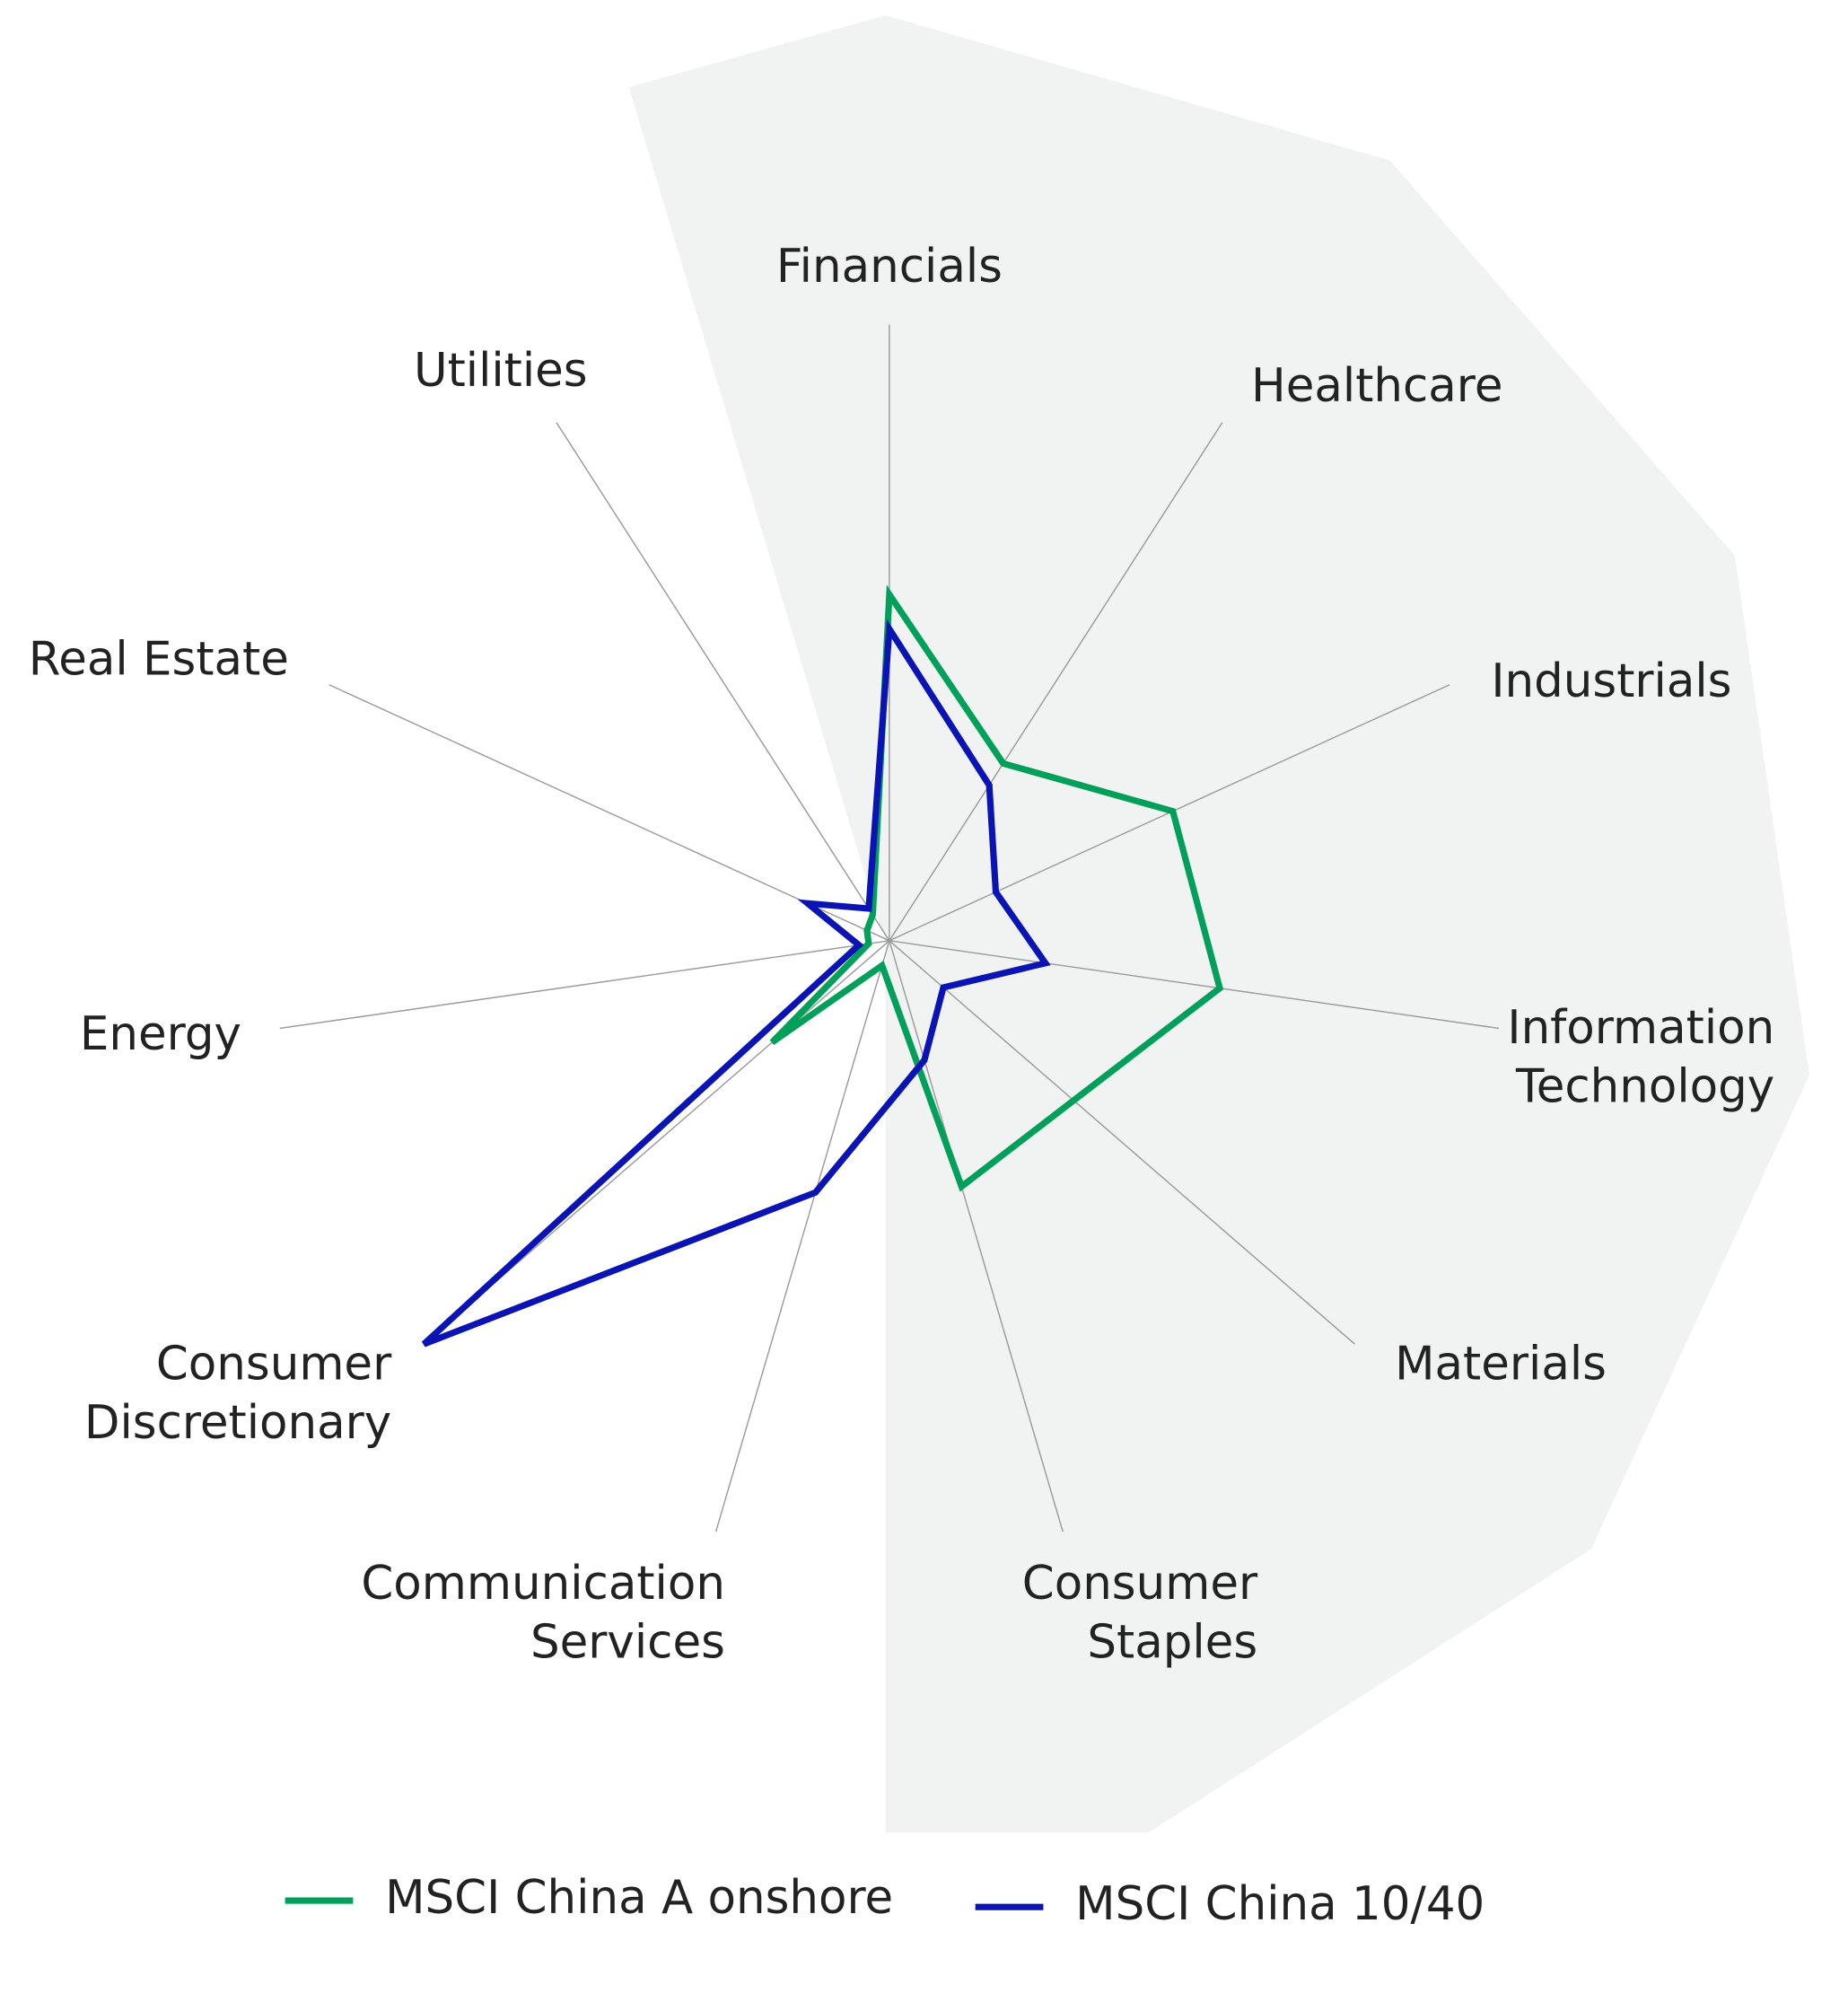 This screenshot has height=2002, width=1848. Describe the element at coordinates (159, 660) in the screenshot. I see `category-label: Real Estate` at that location.